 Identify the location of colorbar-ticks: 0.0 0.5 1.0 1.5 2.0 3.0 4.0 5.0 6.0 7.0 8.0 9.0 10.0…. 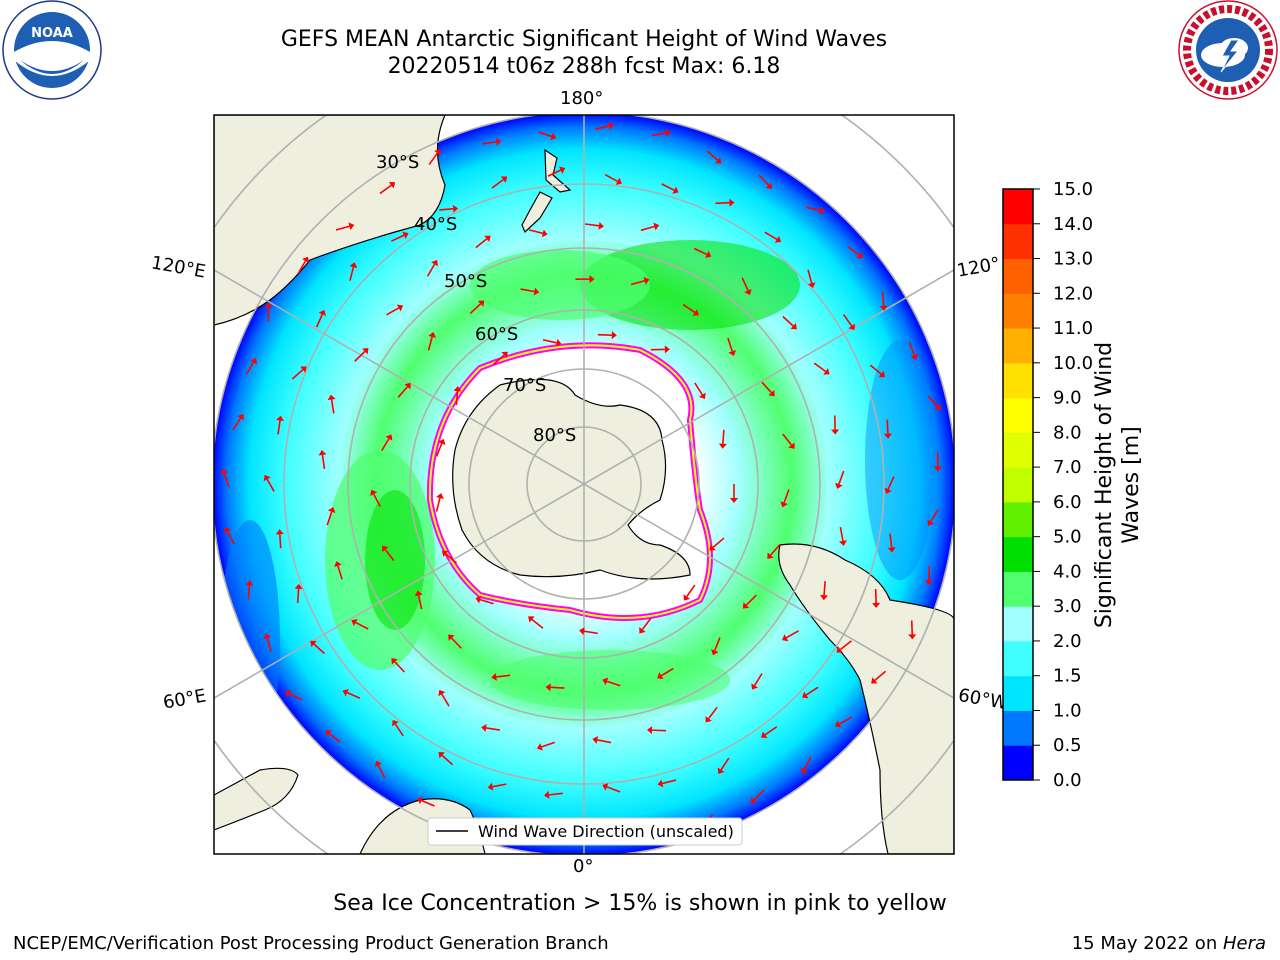
(1063, 485).